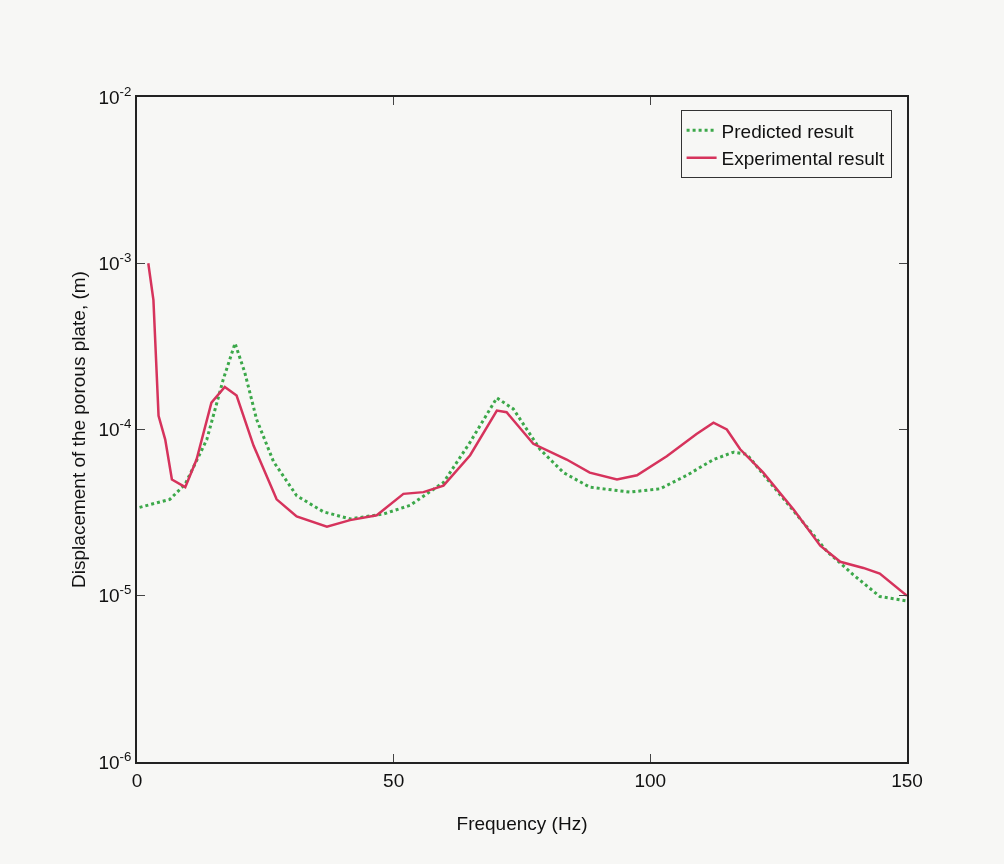 Image resolution: width=1004 pixels, height=864 pixels. I want to click on y-tick-label: 10$^{-5}$, so click(115, 594).